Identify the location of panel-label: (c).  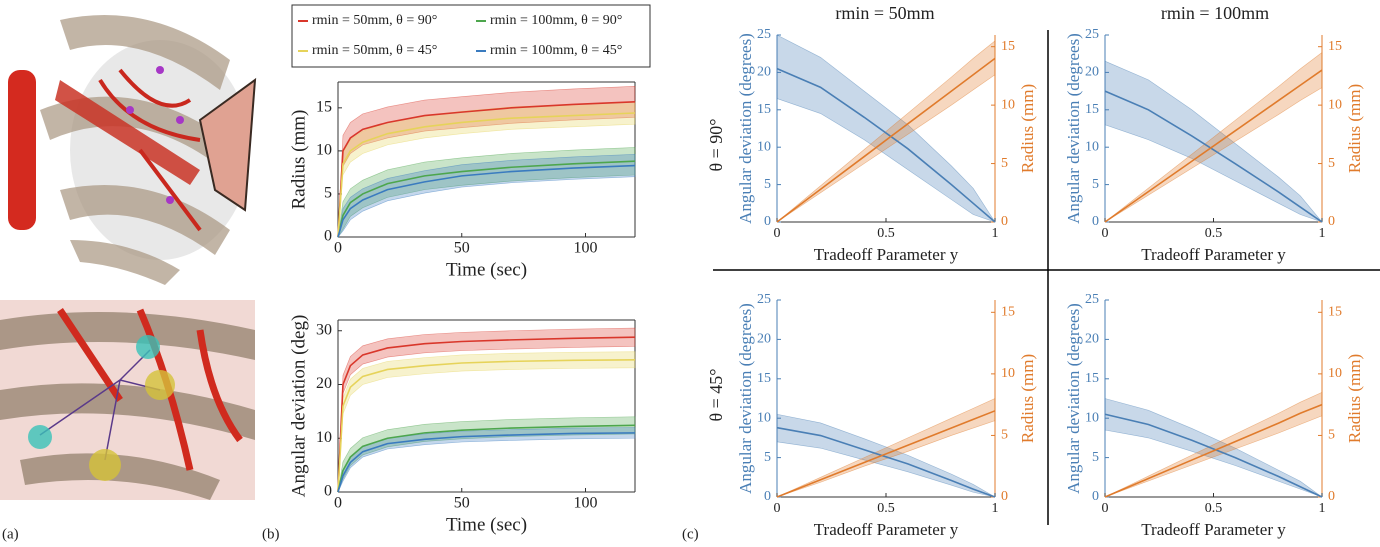
(690, 534).